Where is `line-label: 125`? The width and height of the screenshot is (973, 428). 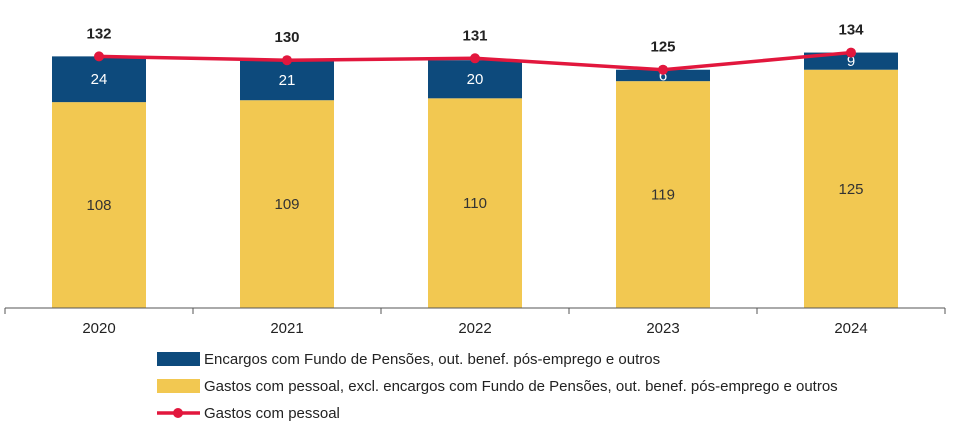
line-label: 125 is located at coordinates (662, 47).